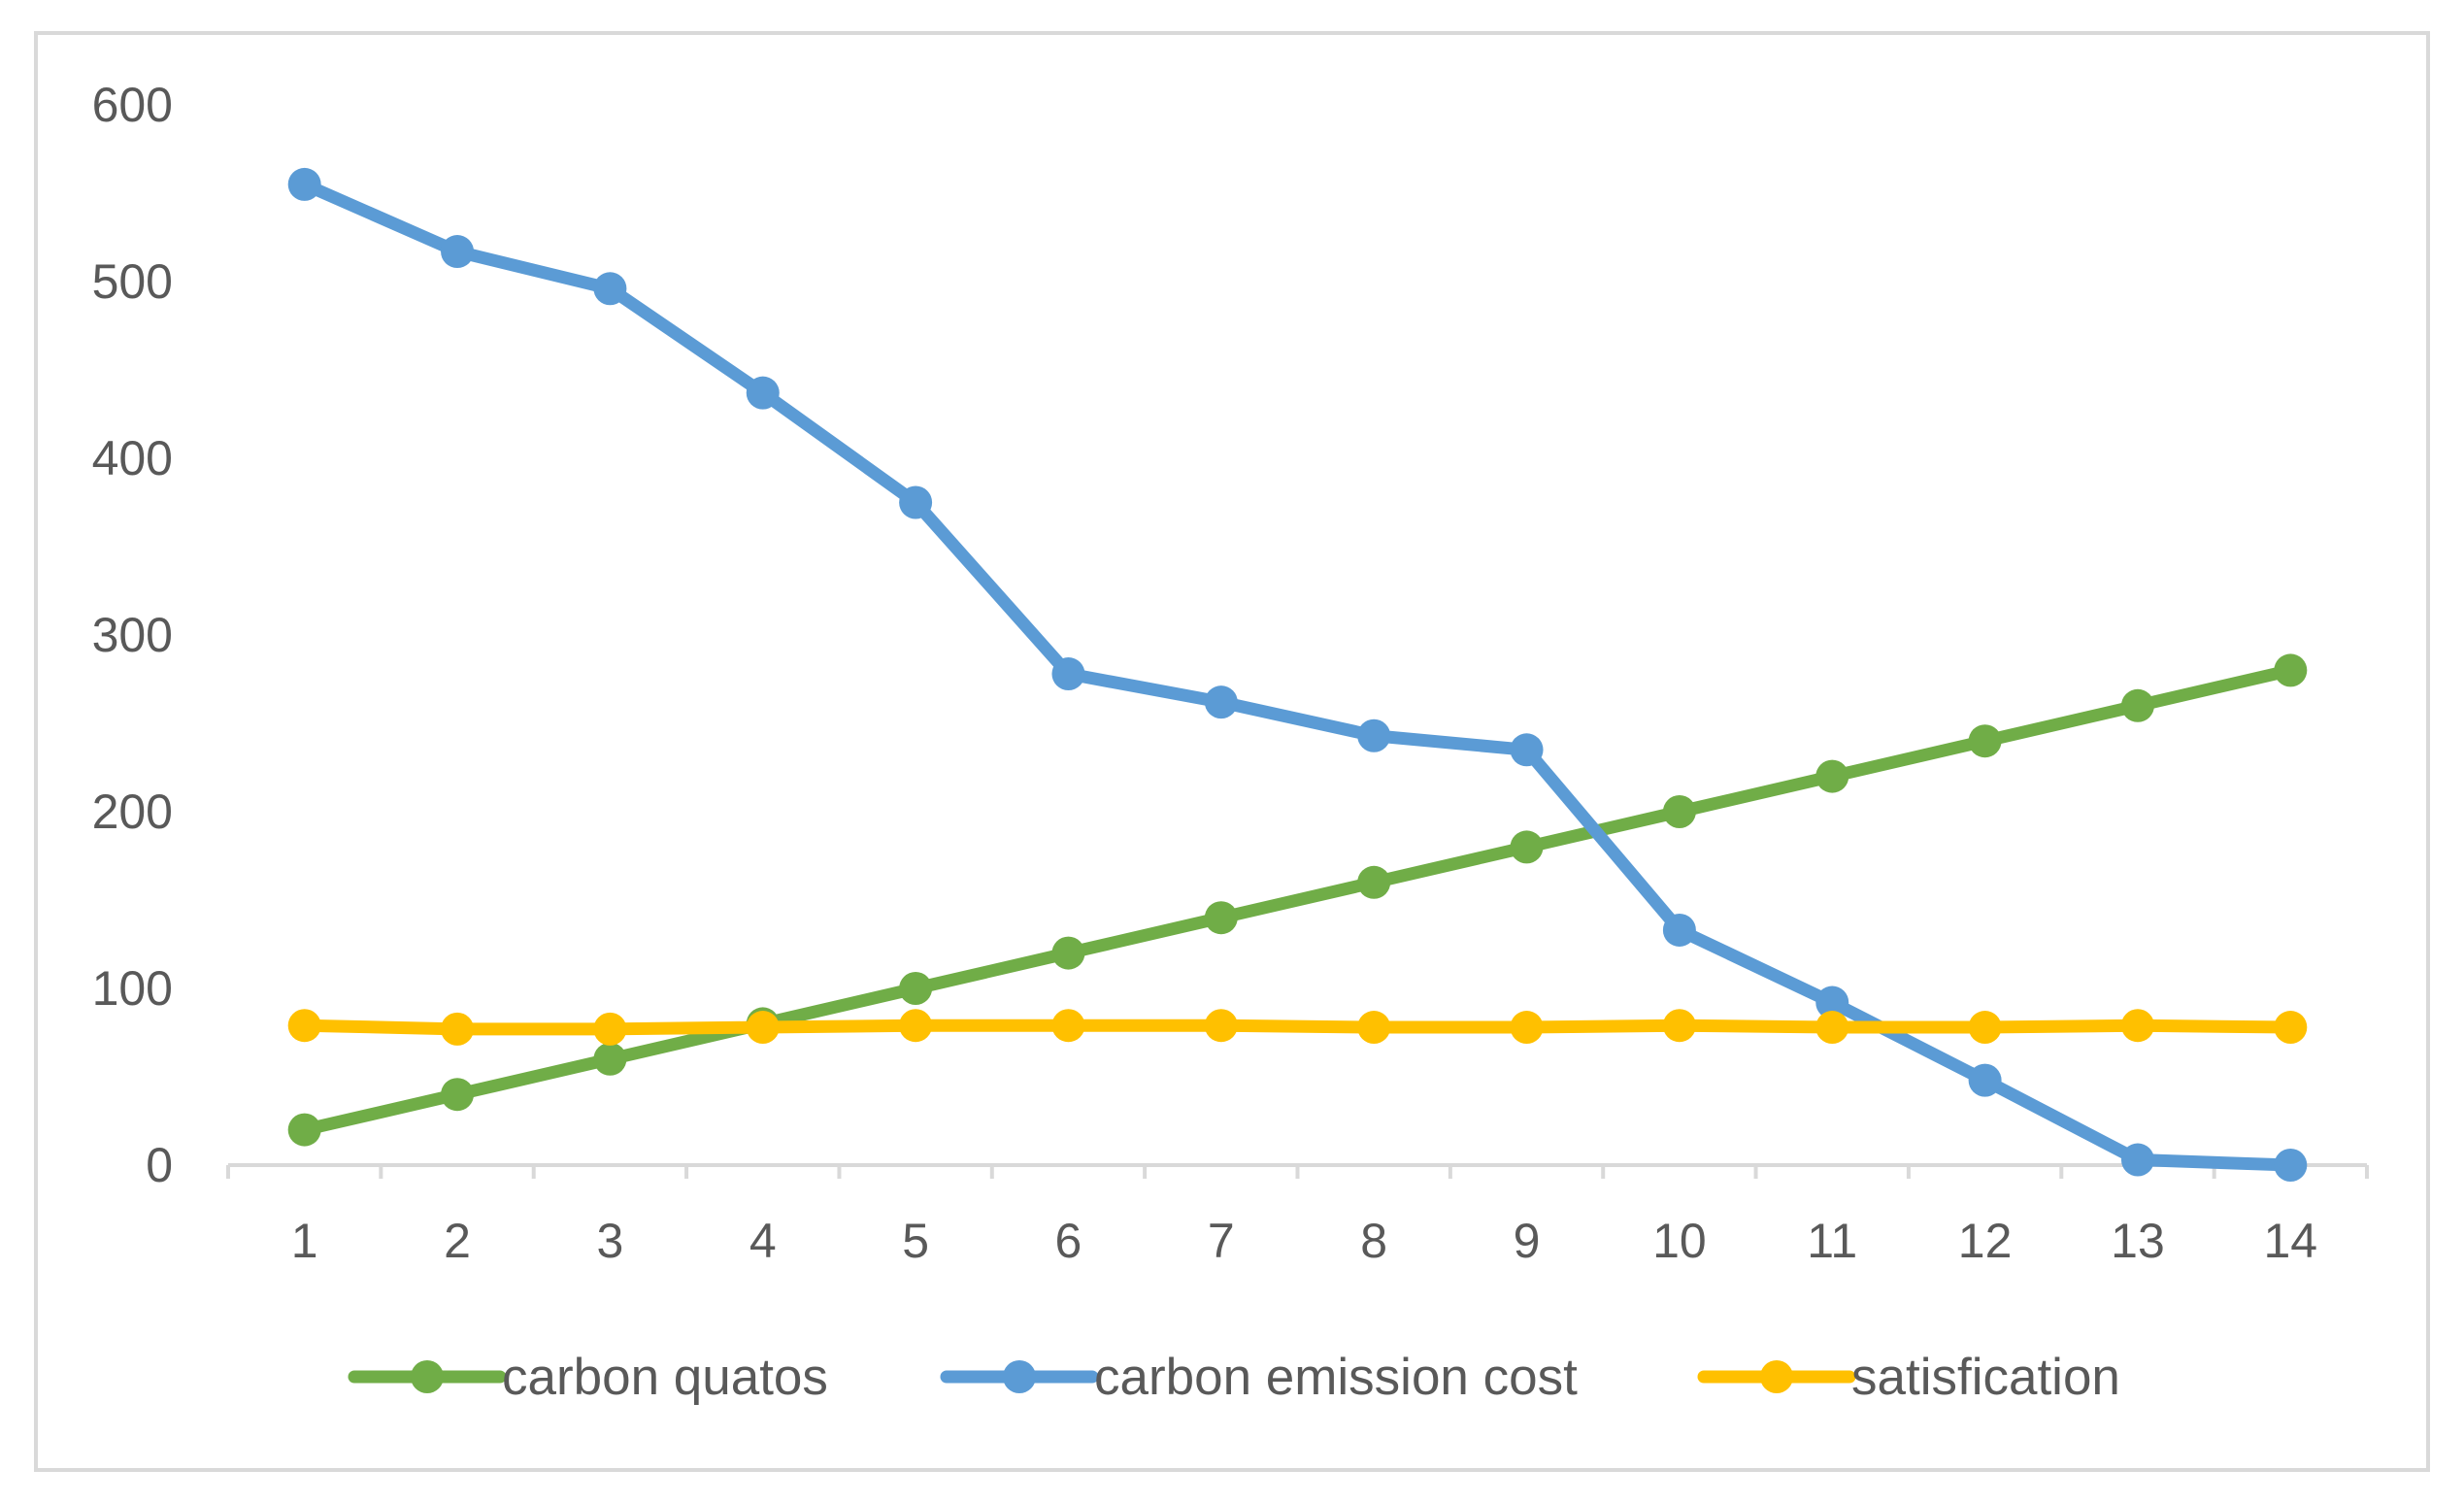 Image resolution: width=2464 pixels, height=1503 pixels. What do you see at coordinates (763, 1241) in the screenshot?
I see `x-tick-label: 4` at bounding box center [763, 1241].